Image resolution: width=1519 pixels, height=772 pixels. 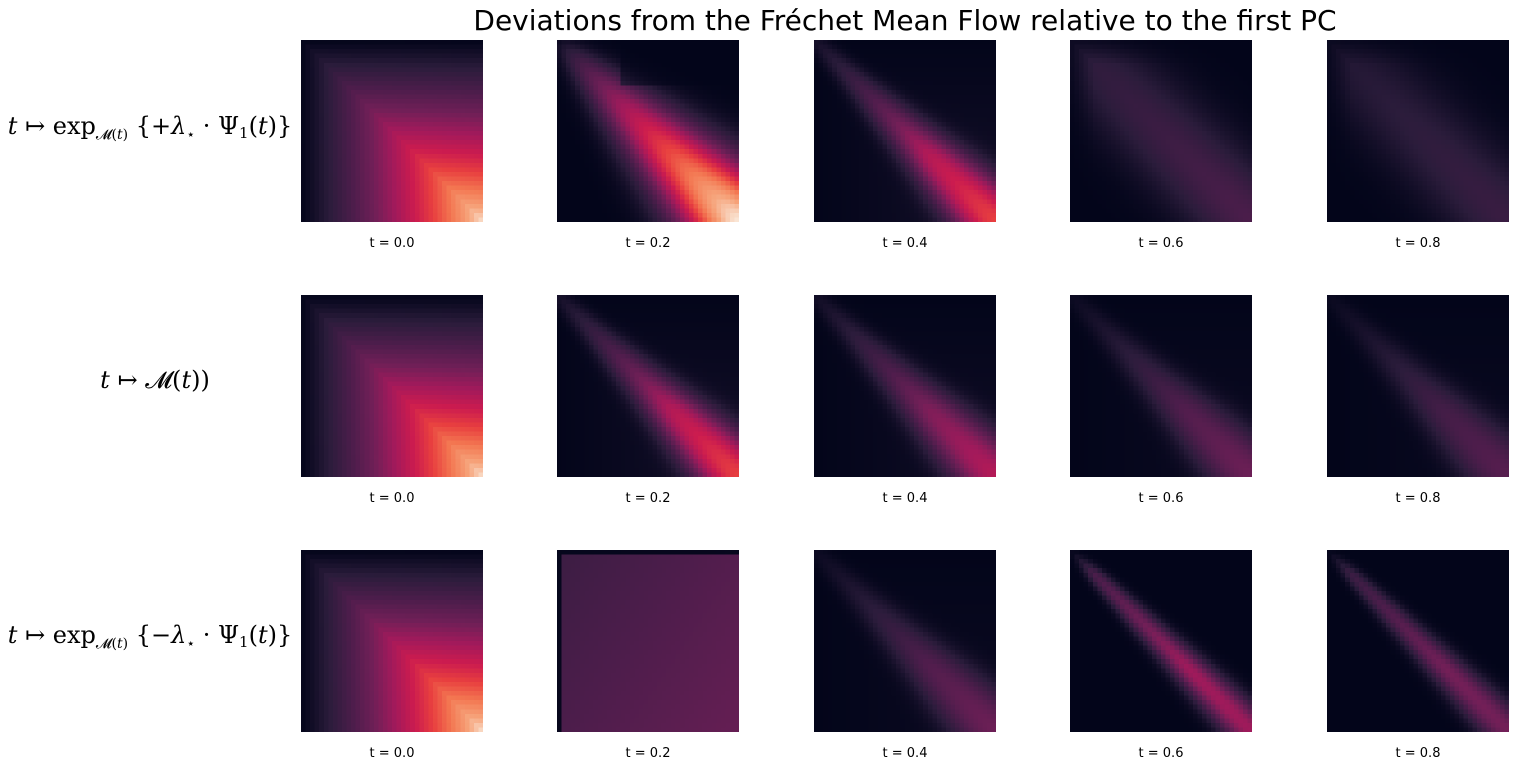 What do you see at coordinates (150, 127) in the screenshot?
I see `row-label-positive: t ↦ exp𝓜(t) {+λ⋆ · Ψ1(t)}` at bounding box center [150, 127].